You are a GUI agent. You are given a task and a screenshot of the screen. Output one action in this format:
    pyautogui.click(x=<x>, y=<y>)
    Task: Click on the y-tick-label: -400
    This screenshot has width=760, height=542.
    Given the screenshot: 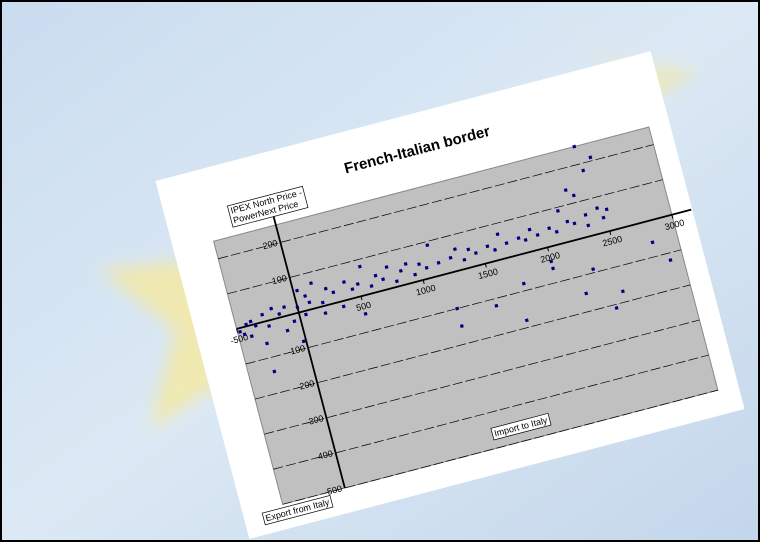 What is the action you would take?
    pyautogui.click(x=324, y=455)
    